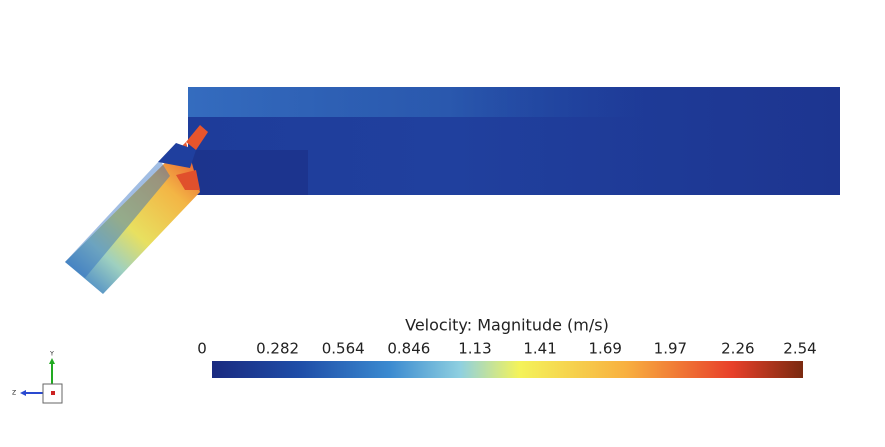  I want to click on x-axis-dot, so click(53, 393).